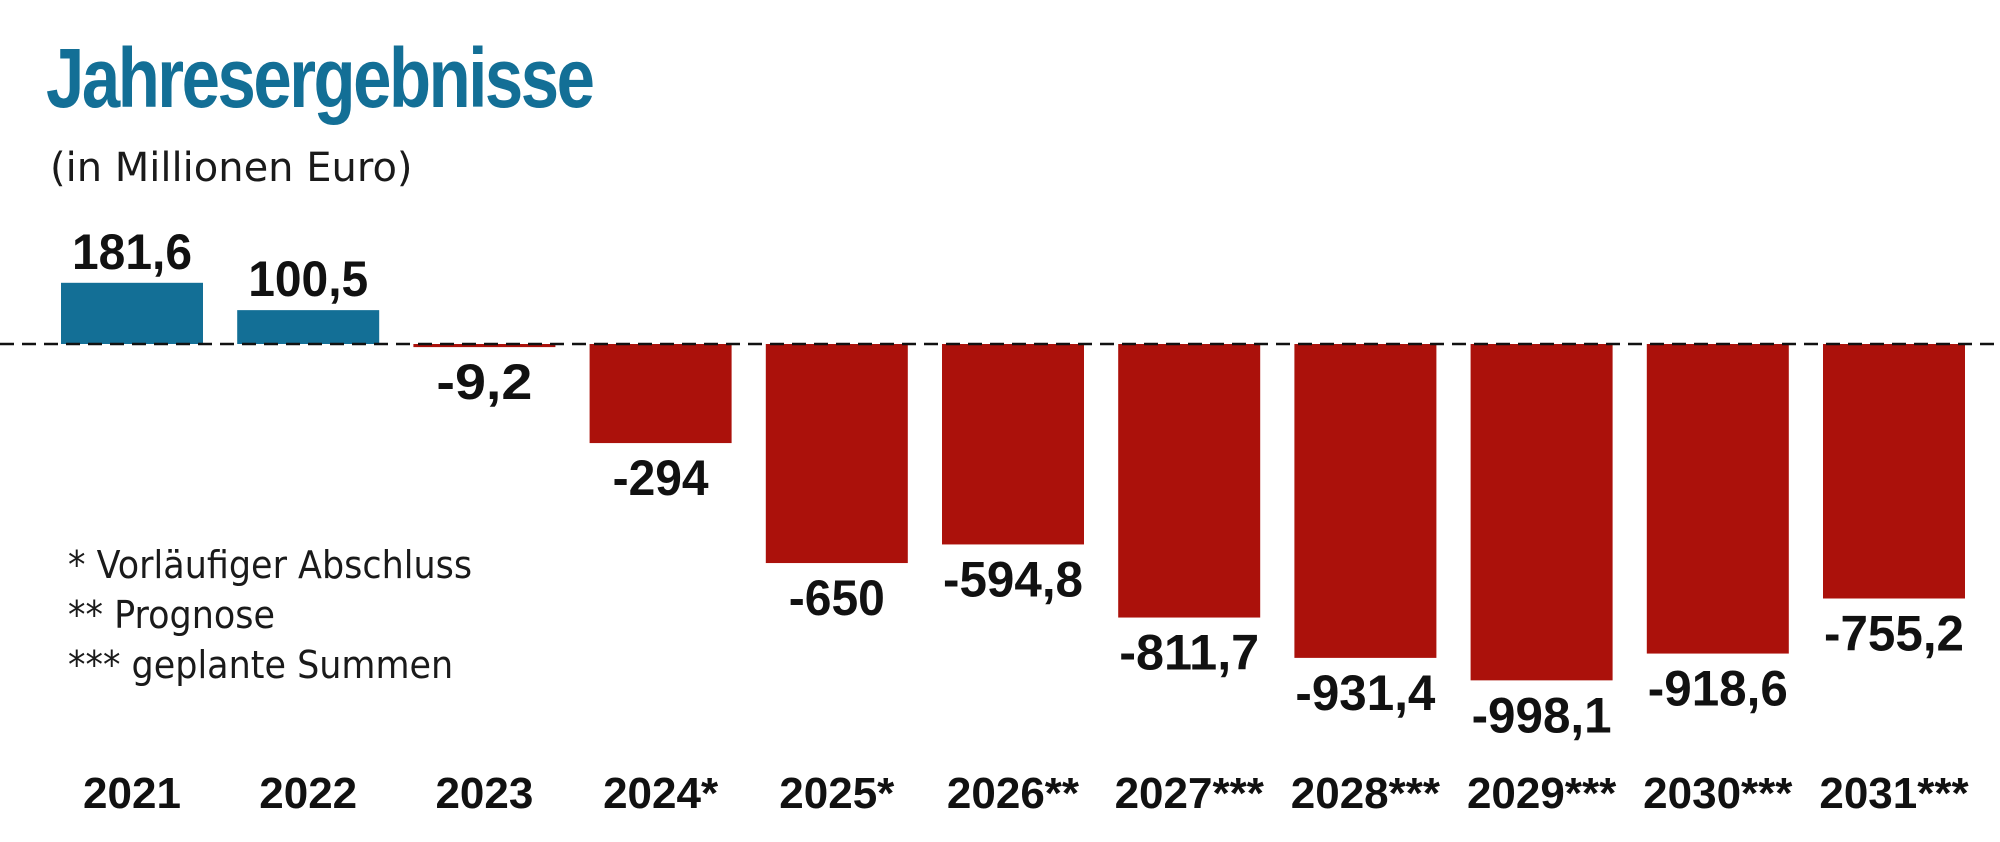 Image resolution: width=2000 pixels, height=842 pixels. What do you see at coordinates (661, 478) in the screenshot?
I see `value-label: -294` at bounding box center [661, 478].